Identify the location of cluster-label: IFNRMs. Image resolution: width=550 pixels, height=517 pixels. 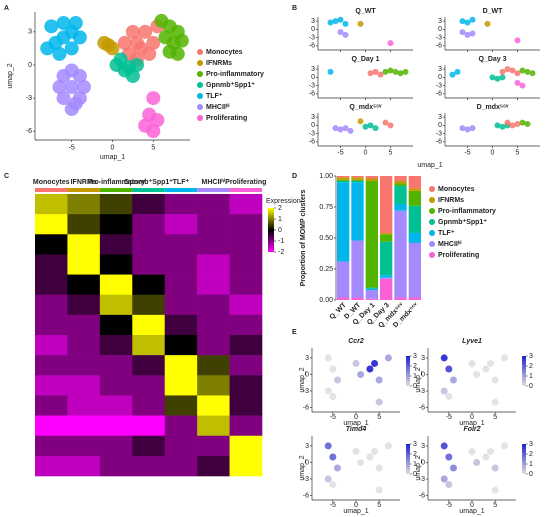
(84, 182).